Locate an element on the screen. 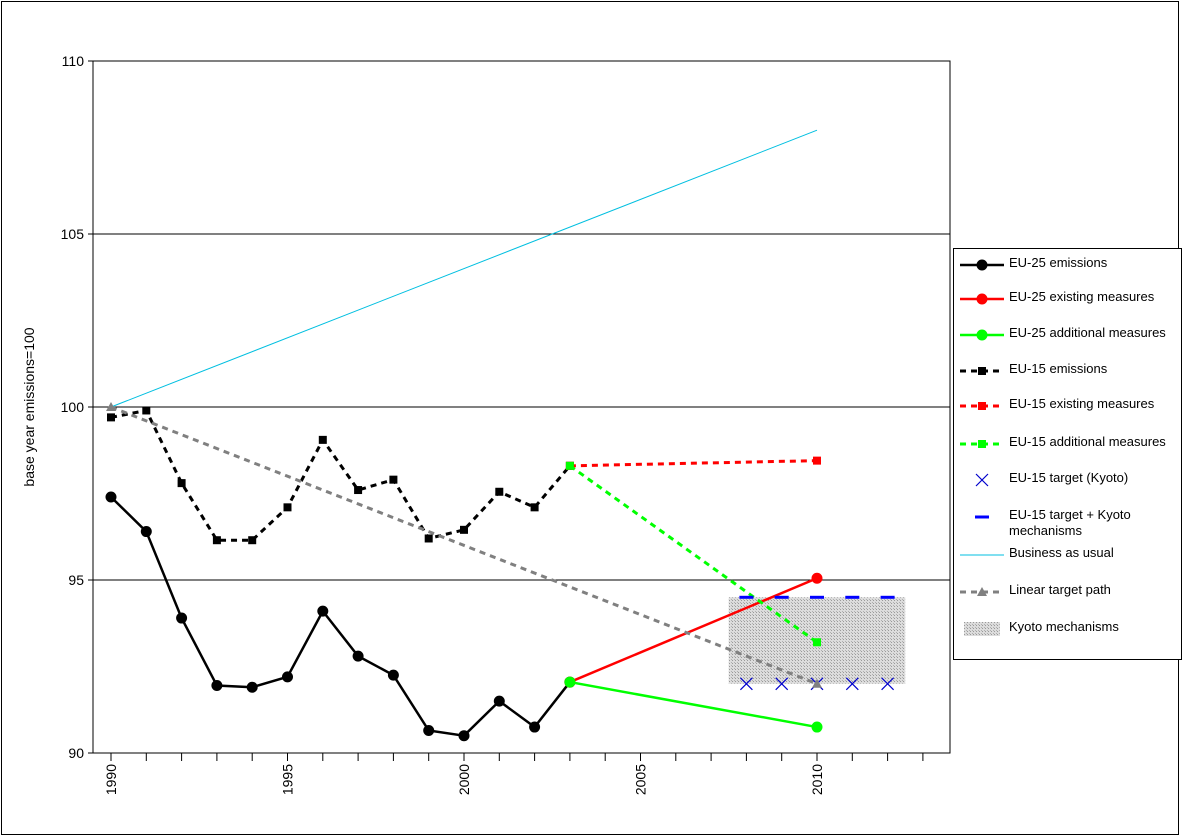 The image size is (1182, 838). legend-swatch is located at coordinates (982, 629).